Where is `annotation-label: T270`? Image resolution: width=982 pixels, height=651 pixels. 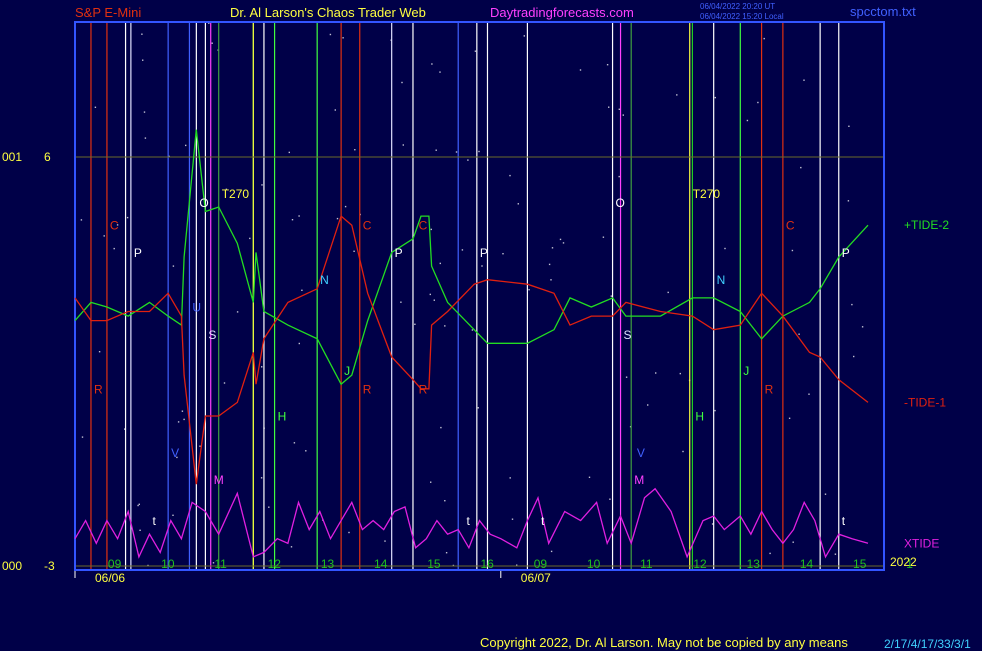
annotation-label: T270 is located at coordinates (707, 194).